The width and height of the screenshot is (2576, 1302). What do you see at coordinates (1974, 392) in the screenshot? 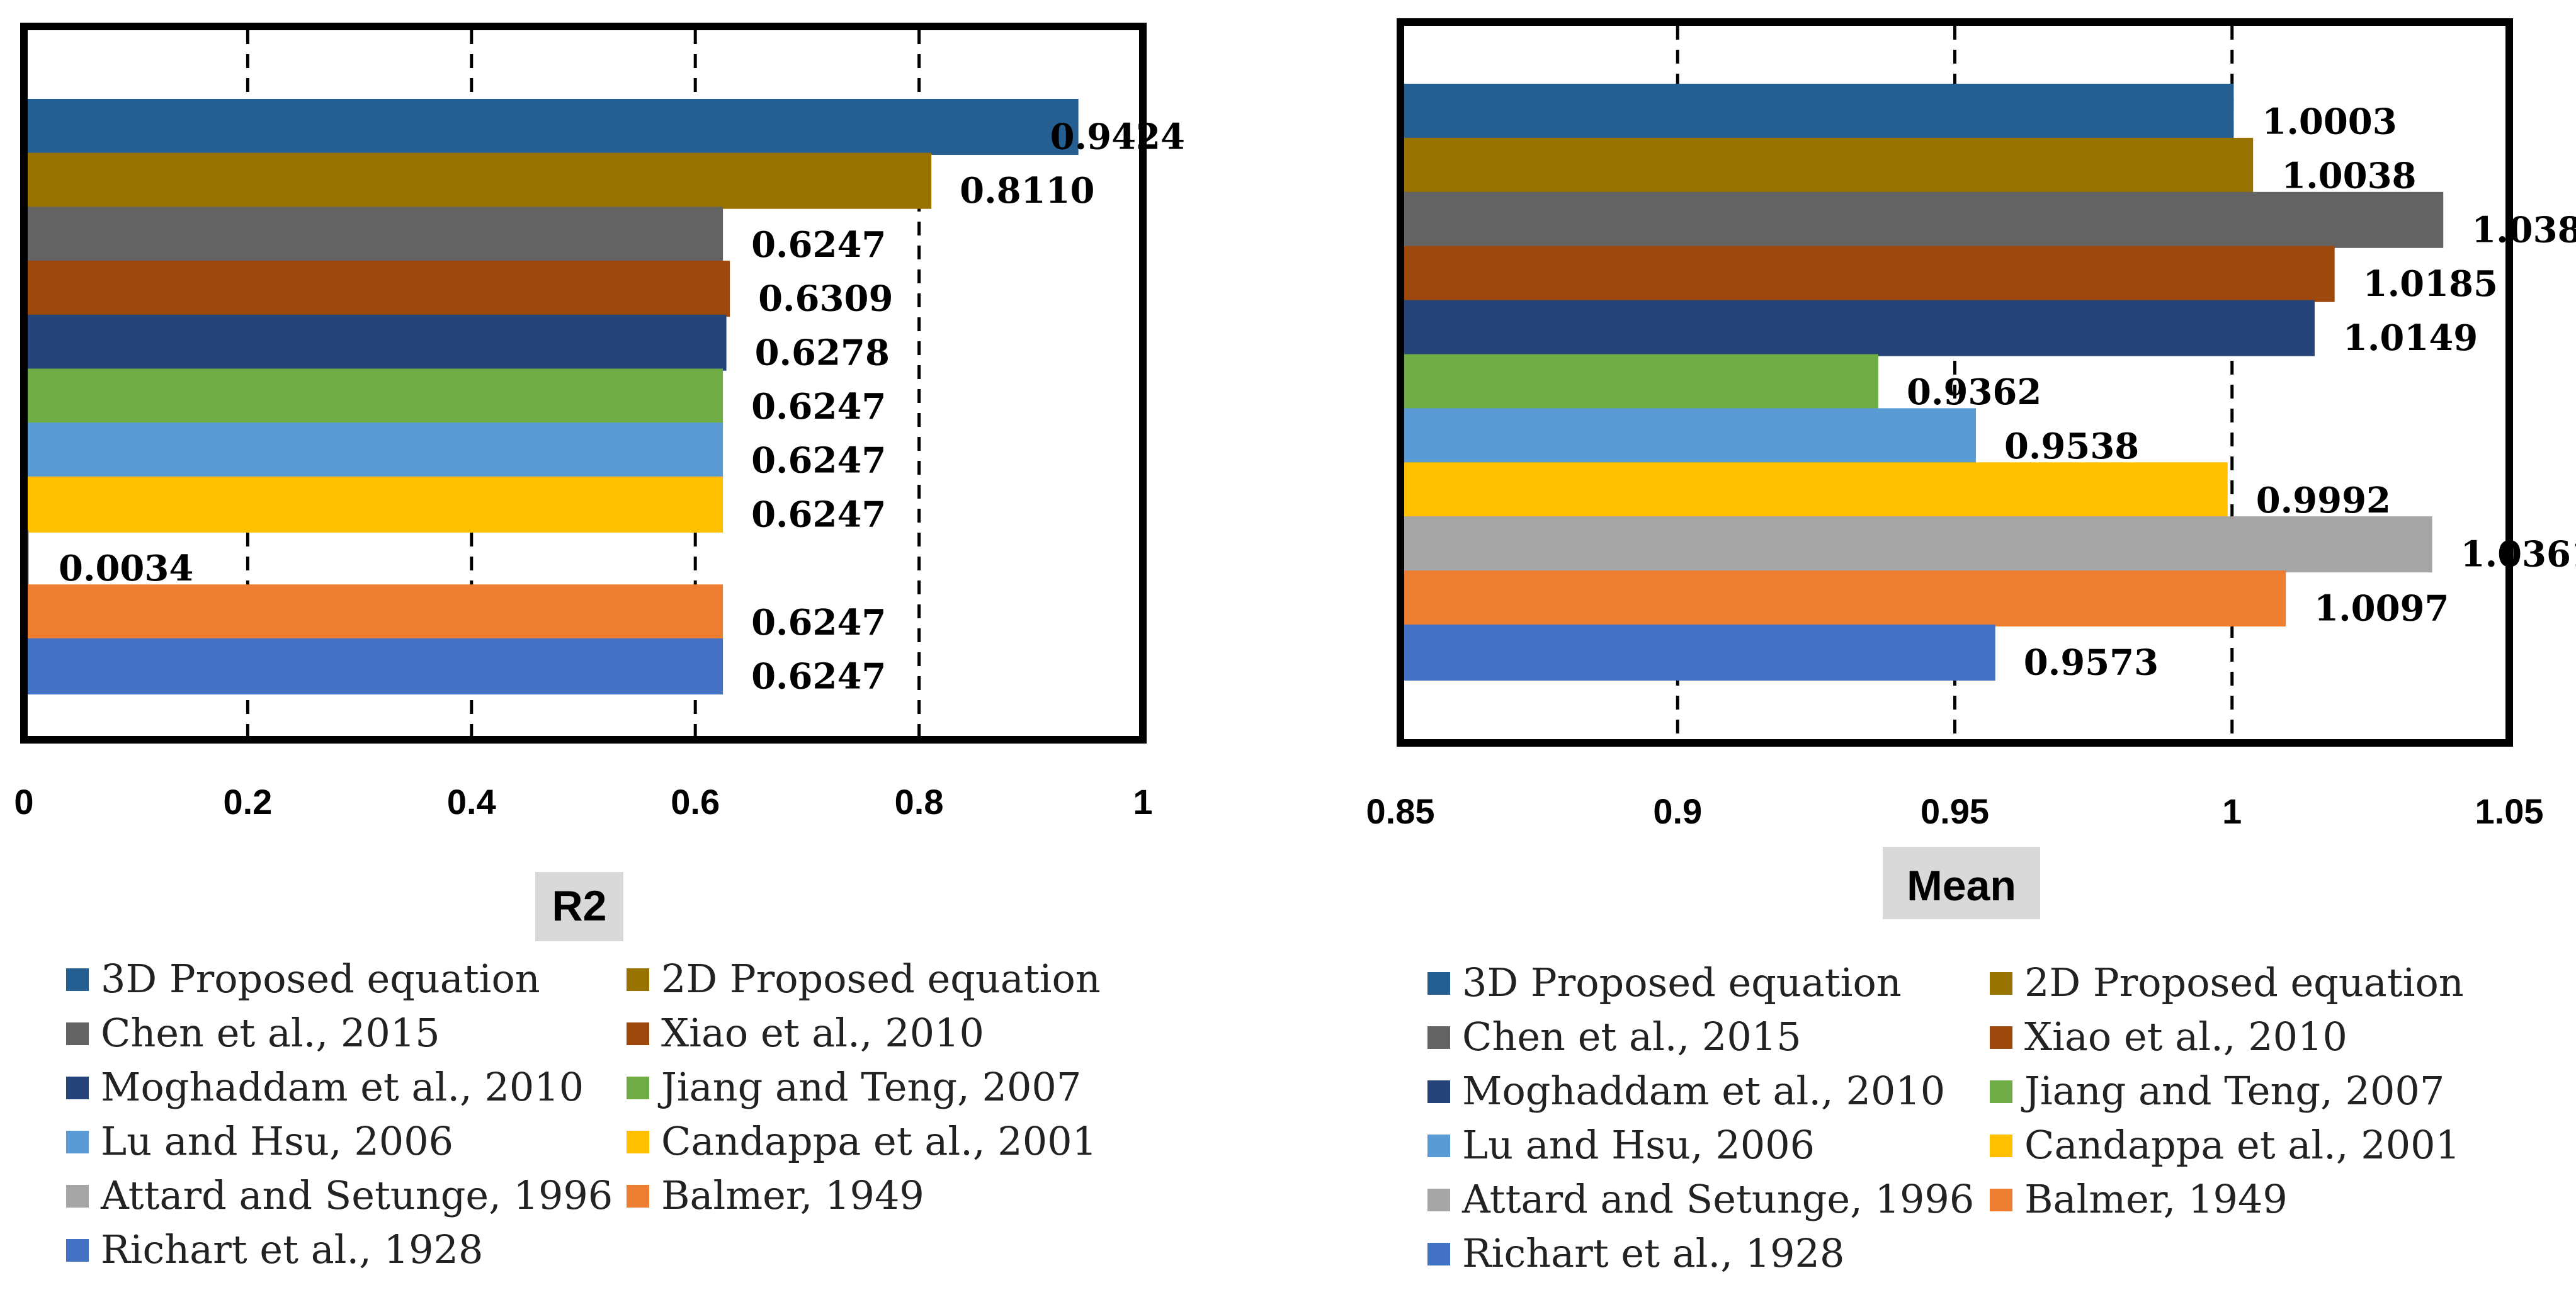
I see `value-label-mean-5: 0.9362` at bounding box center [1974, 392].